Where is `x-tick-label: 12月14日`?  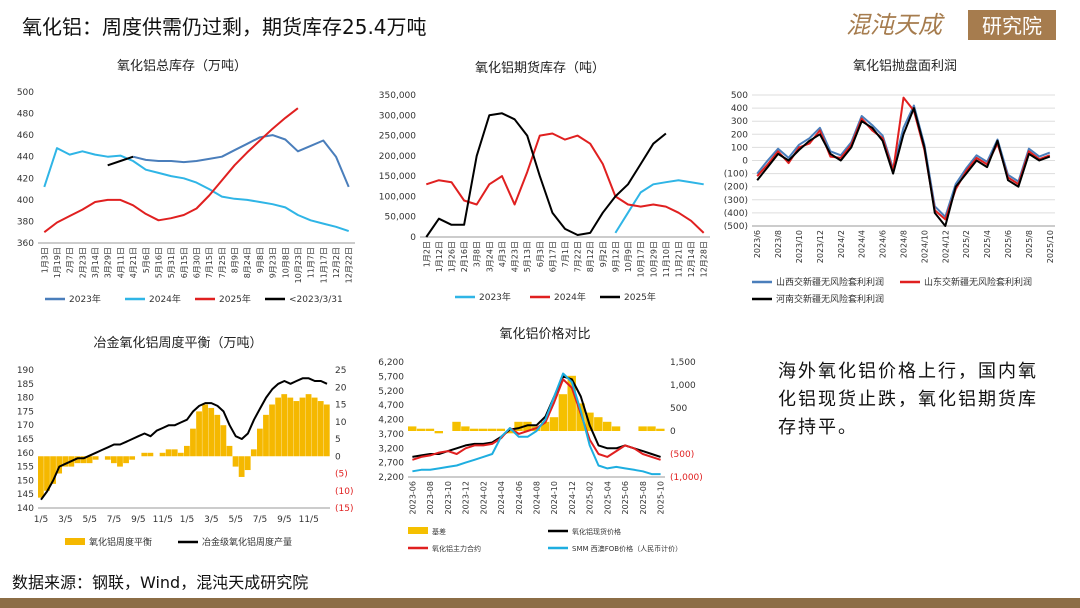 x-tick-label: 12月14日 is located at coordinates (691, 259).